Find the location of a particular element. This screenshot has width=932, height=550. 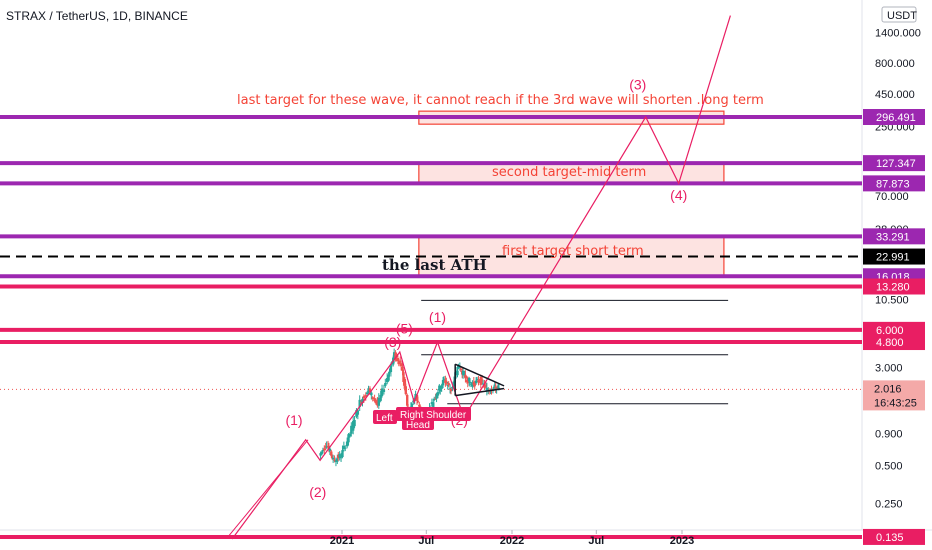

triangle-lower is located at coordinates (480, 392).